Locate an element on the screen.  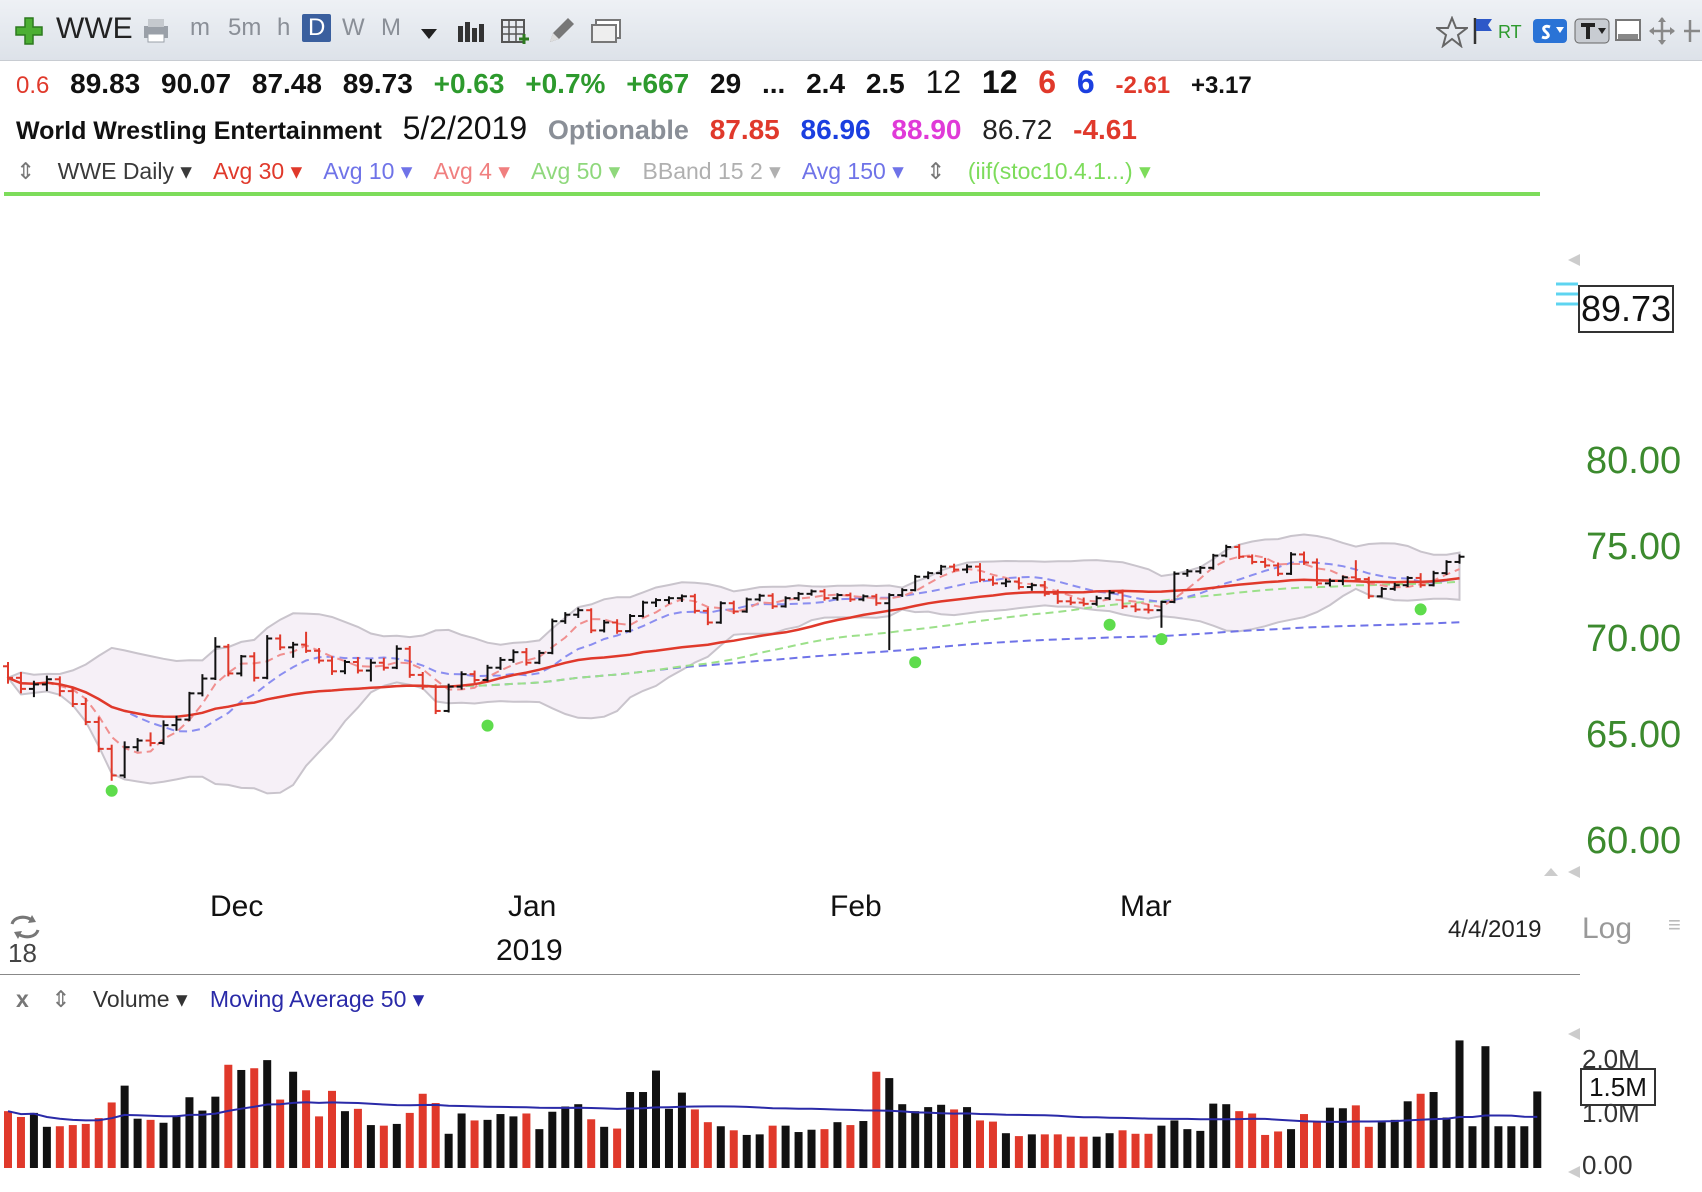
interval-button-monthly: M is located at coordinates (391, 27).